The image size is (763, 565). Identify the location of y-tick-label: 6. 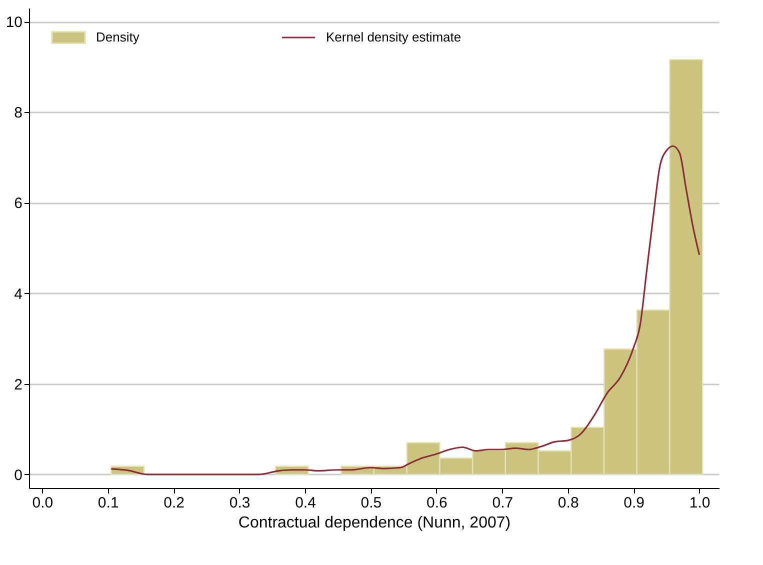
(18, 203).